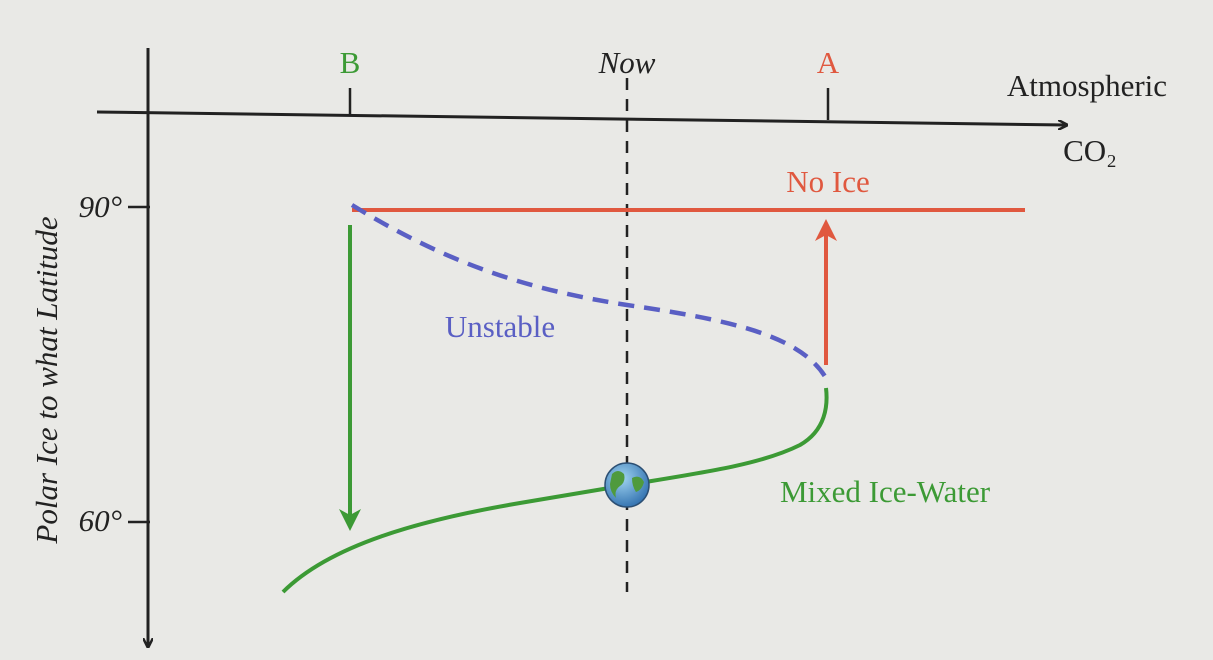  What do you see at coordinates (46, 380) in the screenshot?
I see `y-axis-label: Polar Ice to what Latitude` at bounding box center [46, 380].